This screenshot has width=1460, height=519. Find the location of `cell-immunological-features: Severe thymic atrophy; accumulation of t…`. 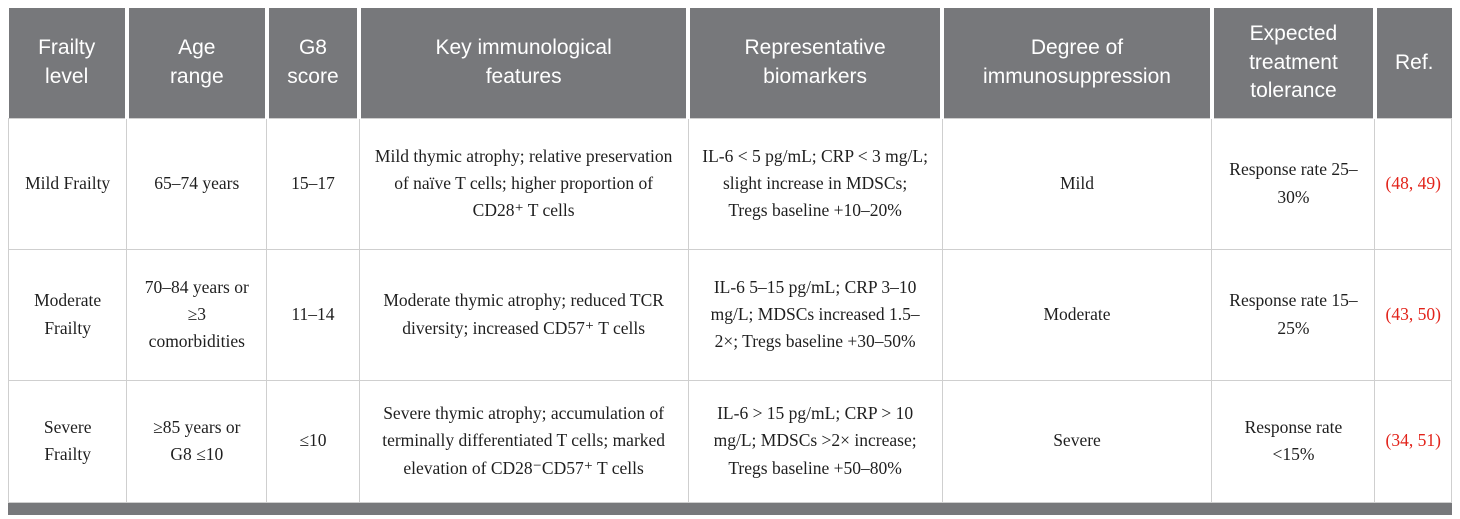

cell-immunological-features: Severe thymic atrophy; accumulation of t… is located at coordinates (523, 441).